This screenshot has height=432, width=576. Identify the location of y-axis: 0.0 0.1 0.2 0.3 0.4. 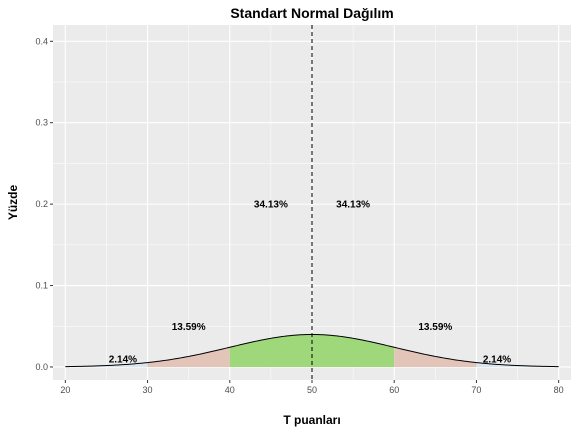
(44, 204).